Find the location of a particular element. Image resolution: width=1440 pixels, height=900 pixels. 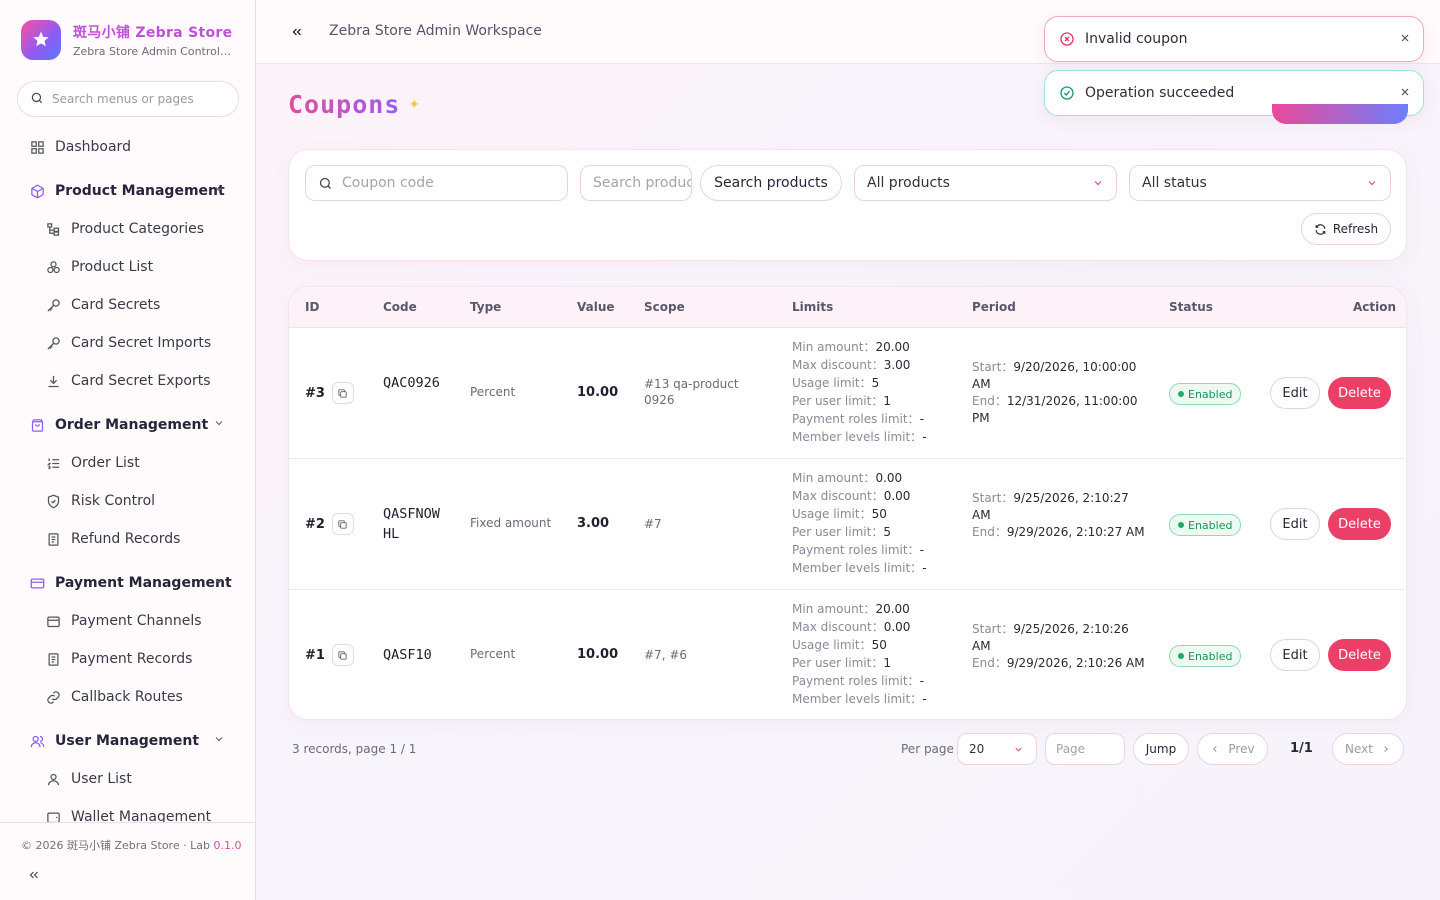

shopping-bag-icon is located at coordinates (37, 425).